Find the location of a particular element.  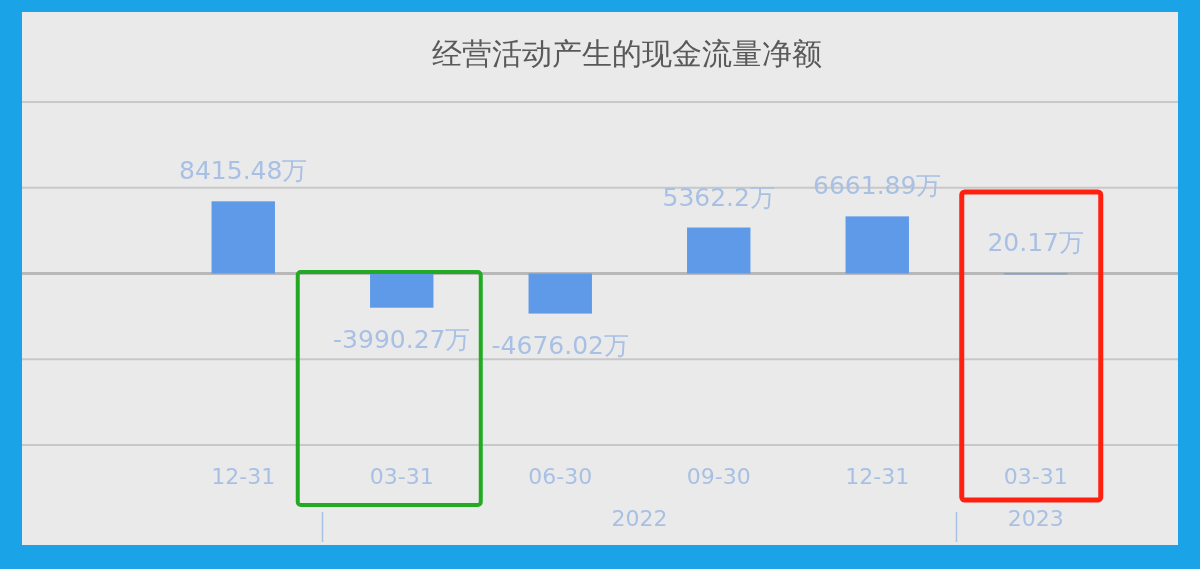

text: 2023 is located at coordinates (1035, 518).